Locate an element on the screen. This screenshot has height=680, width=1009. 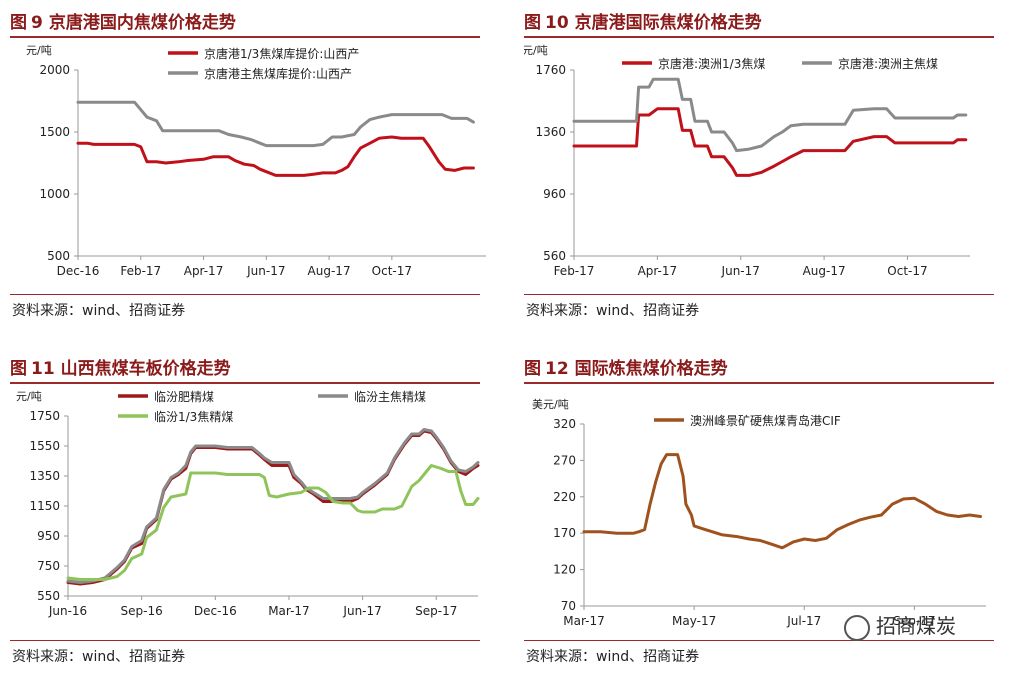
y-tick-label: 1000 is located at coordinates (54, 194).